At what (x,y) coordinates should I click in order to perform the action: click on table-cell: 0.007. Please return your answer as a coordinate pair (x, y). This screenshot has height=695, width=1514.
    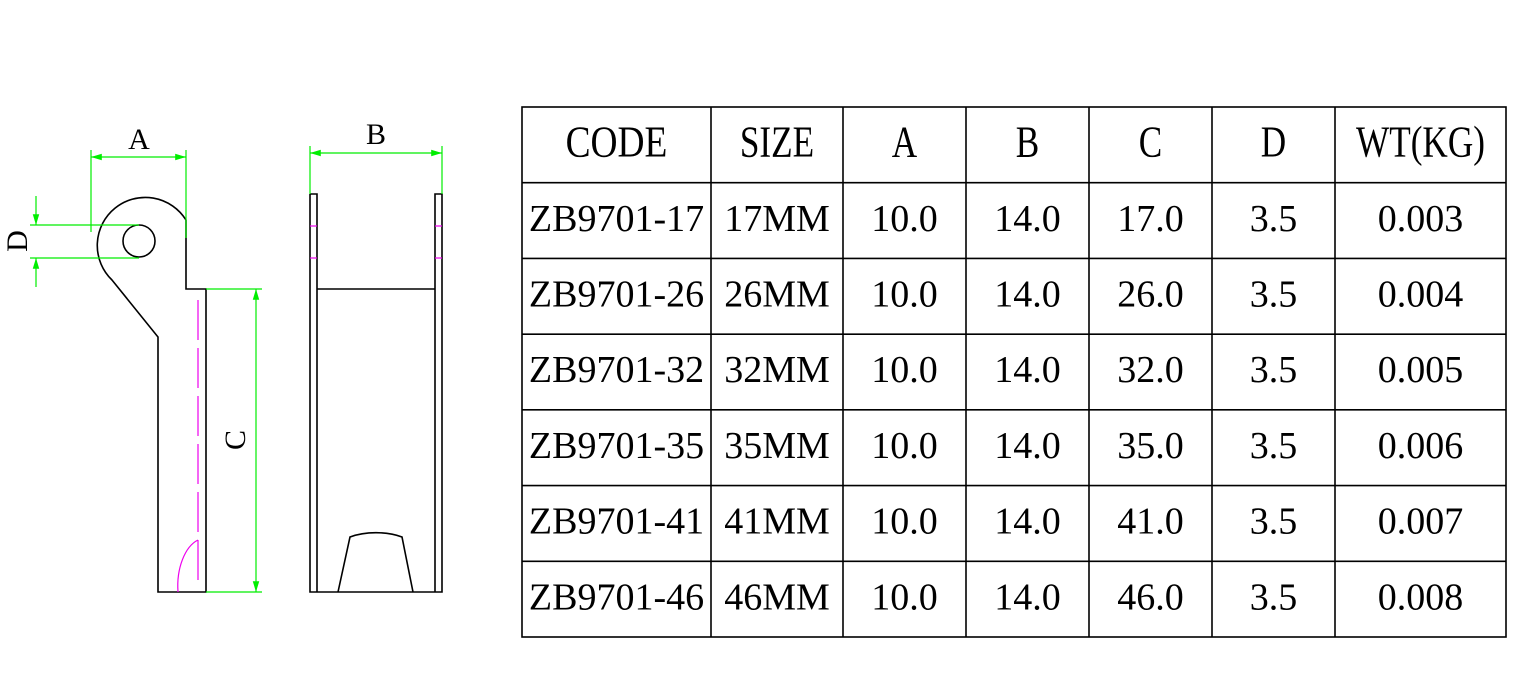
    Looking at the image, I should click on (1421, 522).